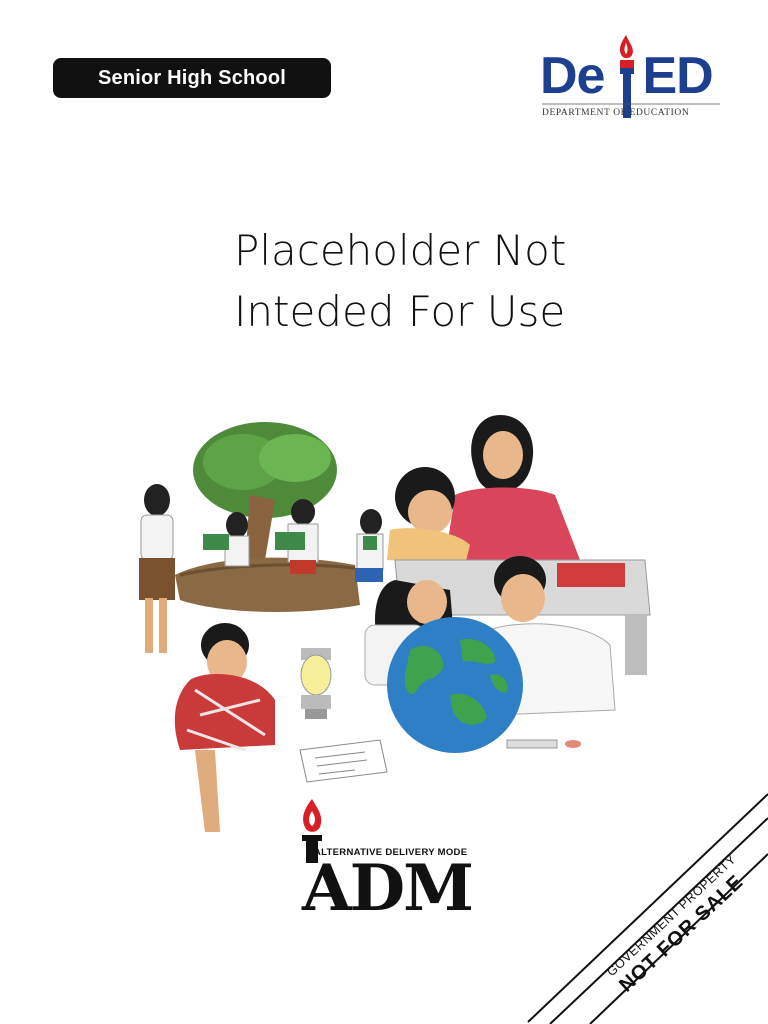  Describe the element at coordinates (391, 852) in the screenshot. I see `adm-subtitle: ALTERNATIVE DELIVERY MODE` at that location.